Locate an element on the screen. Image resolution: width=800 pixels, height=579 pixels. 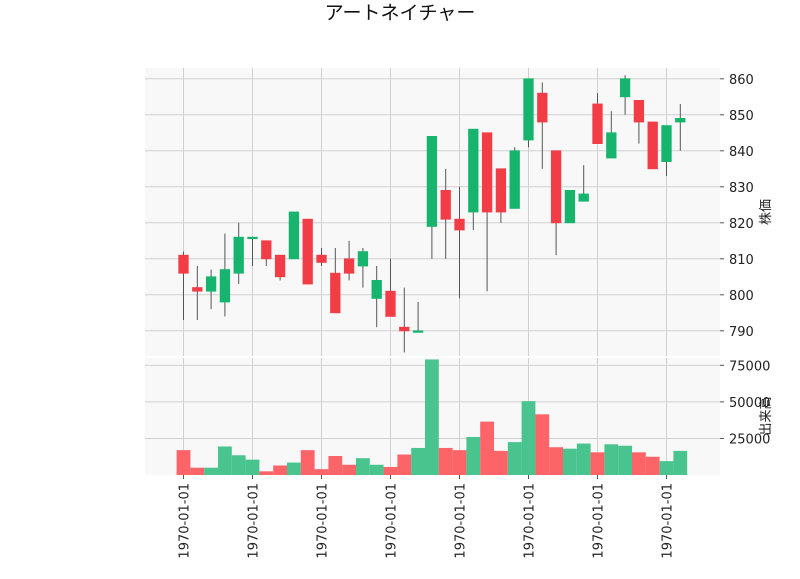
price-tick-label: 790 is located at coordinates (741, 332).